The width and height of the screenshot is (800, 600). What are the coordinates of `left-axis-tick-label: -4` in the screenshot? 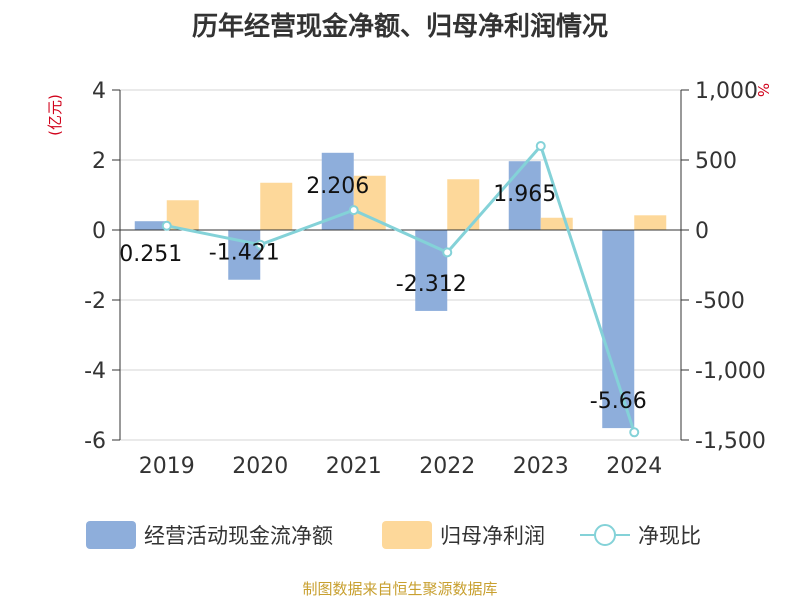 It's located at (95, 371).